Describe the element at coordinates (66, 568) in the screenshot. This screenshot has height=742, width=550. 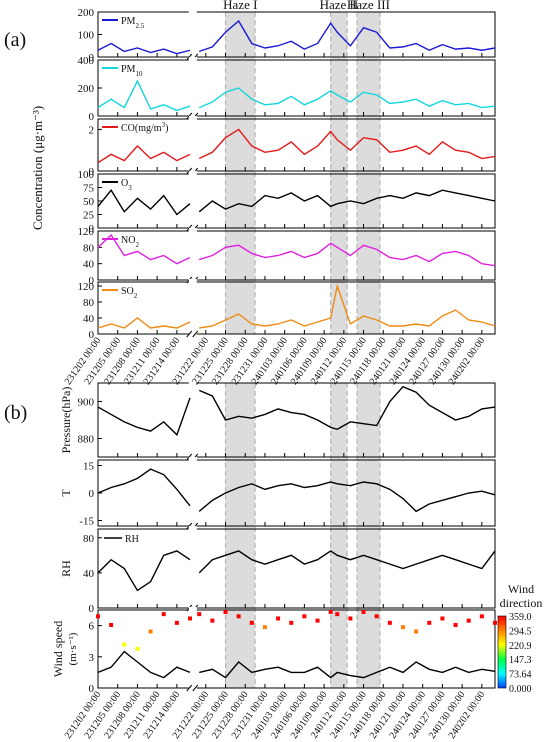
I see `ylabel-rh: RH` at that location.